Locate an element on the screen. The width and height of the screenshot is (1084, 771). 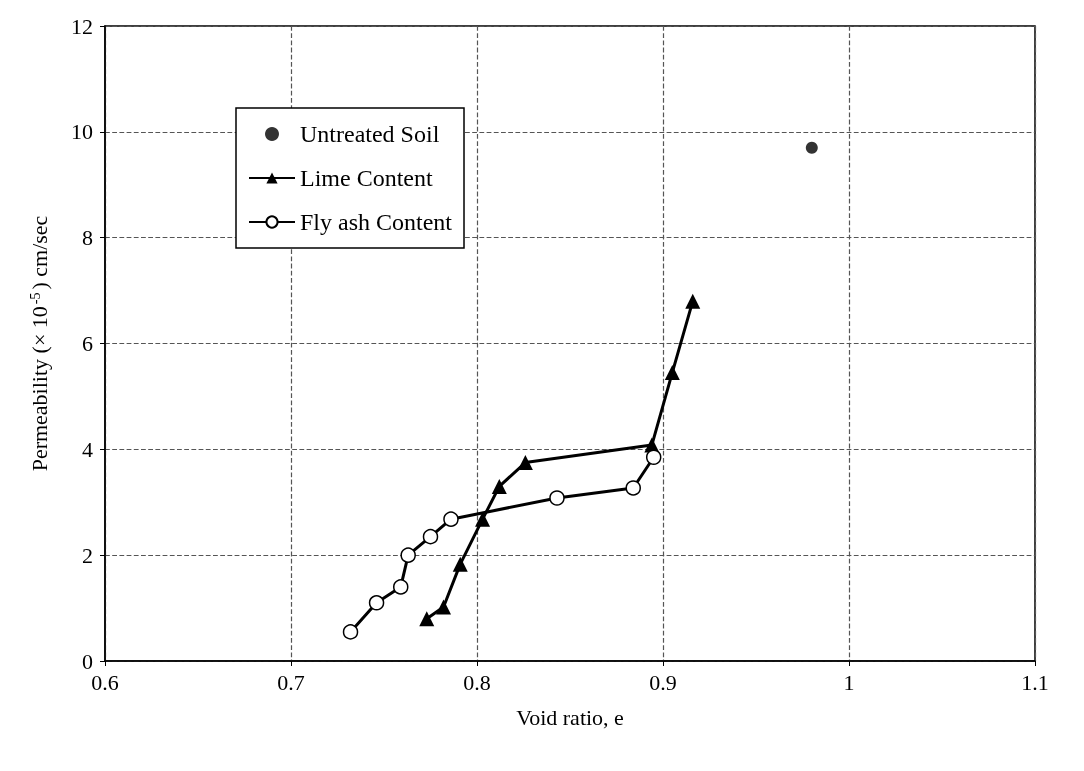
y-tick-label: 10 is located at coordinates (82, 132).